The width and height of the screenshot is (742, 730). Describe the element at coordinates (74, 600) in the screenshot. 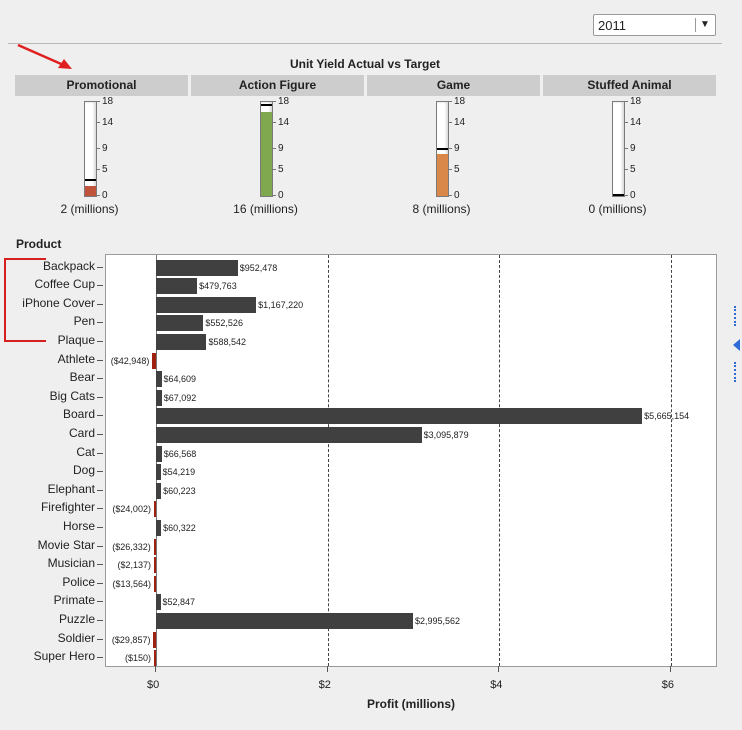

I see `category-label: Primate` at that location.